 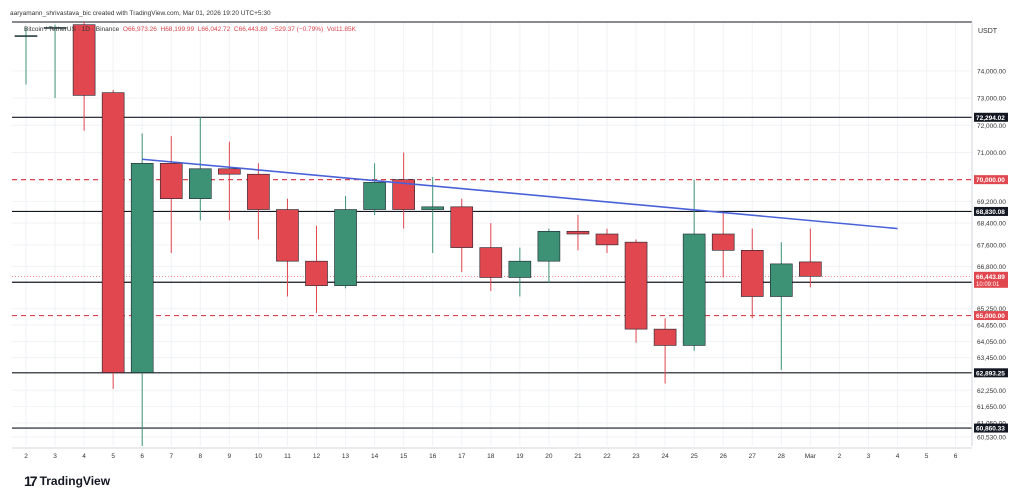 What do you see at coordinates (991, 407) in the screenshot?
I see `y-tick-label-13: 61,650.00` at bounding box center [991, 407].